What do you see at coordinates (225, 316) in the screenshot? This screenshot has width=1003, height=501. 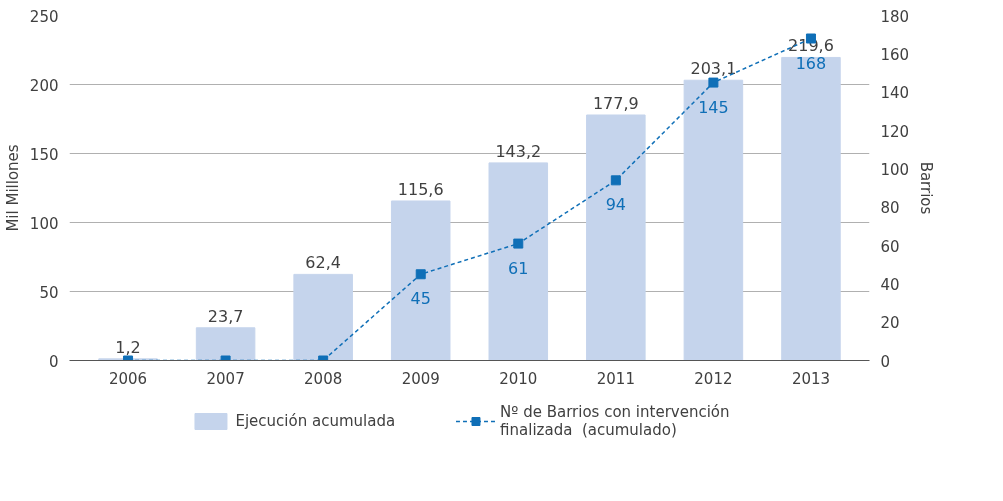 I see `data-label: 23,7` at bounding box center [225, 316].